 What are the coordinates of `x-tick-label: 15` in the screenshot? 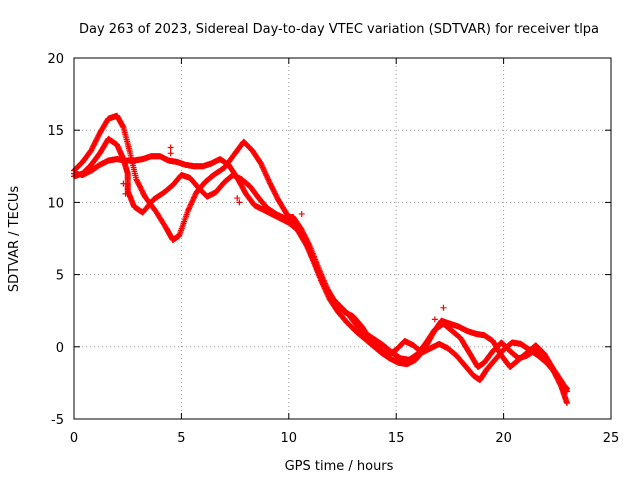 It's located at (396, 438).